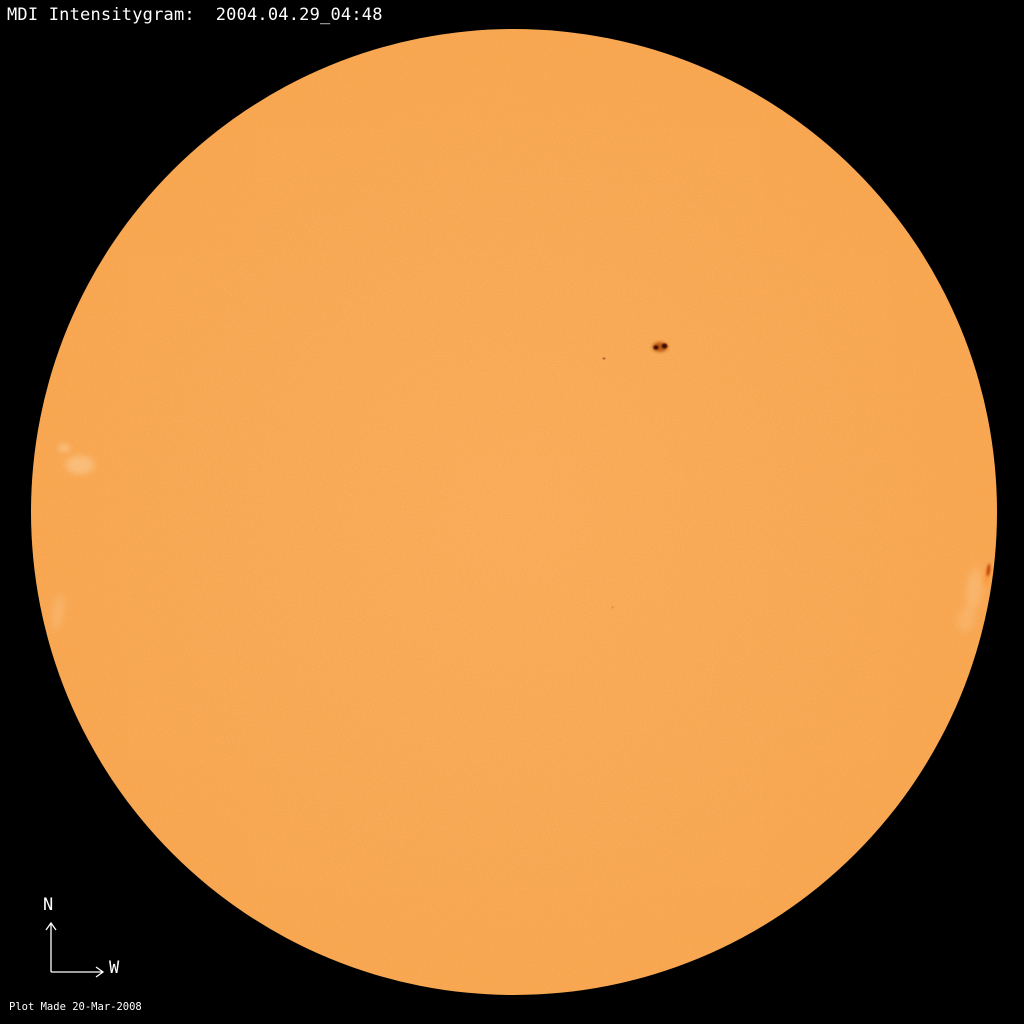 The image size is (1024, 1024). I want to click on plot-made-label: Plot Made 20-Mar-2008, so click(75, 1007).